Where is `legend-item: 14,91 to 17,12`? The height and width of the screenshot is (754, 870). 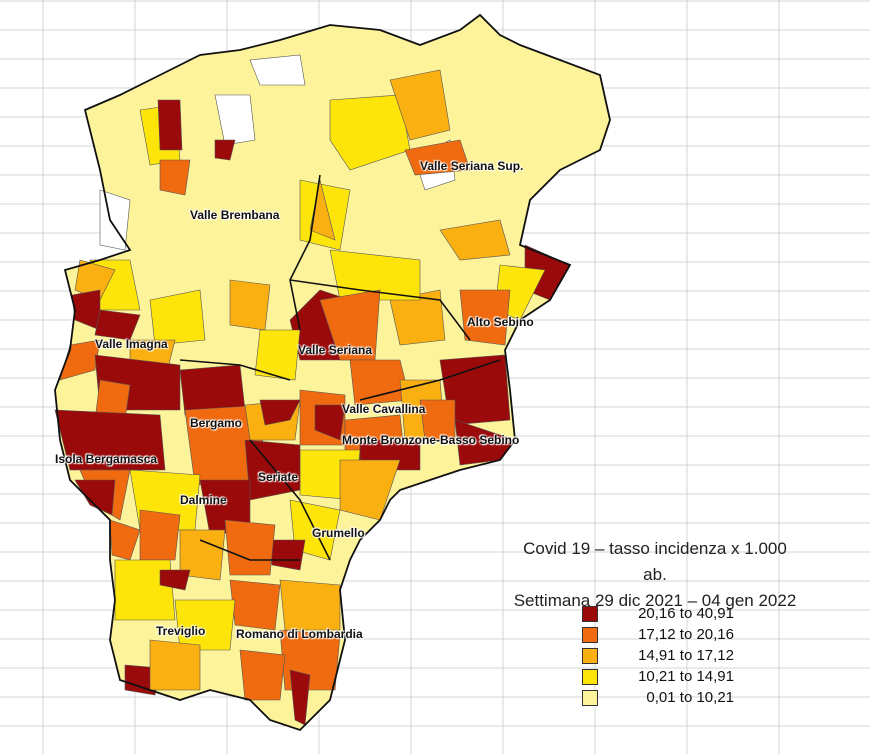 legend-item: 14,91 to 17,12 is located at coordinates (658, 655).